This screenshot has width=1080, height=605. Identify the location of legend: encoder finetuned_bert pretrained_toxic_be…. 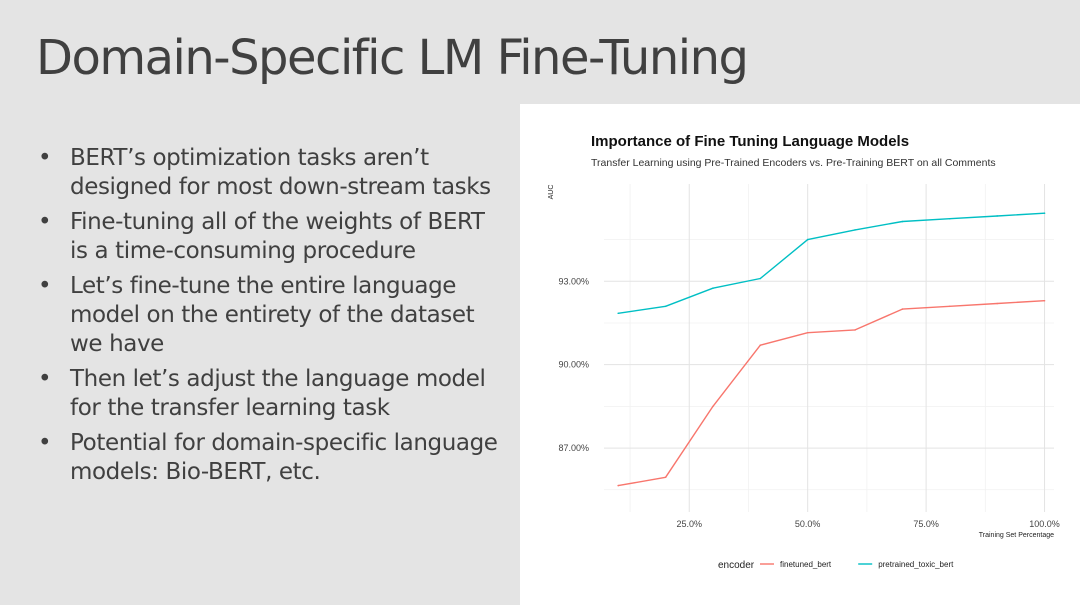
(836, 565).